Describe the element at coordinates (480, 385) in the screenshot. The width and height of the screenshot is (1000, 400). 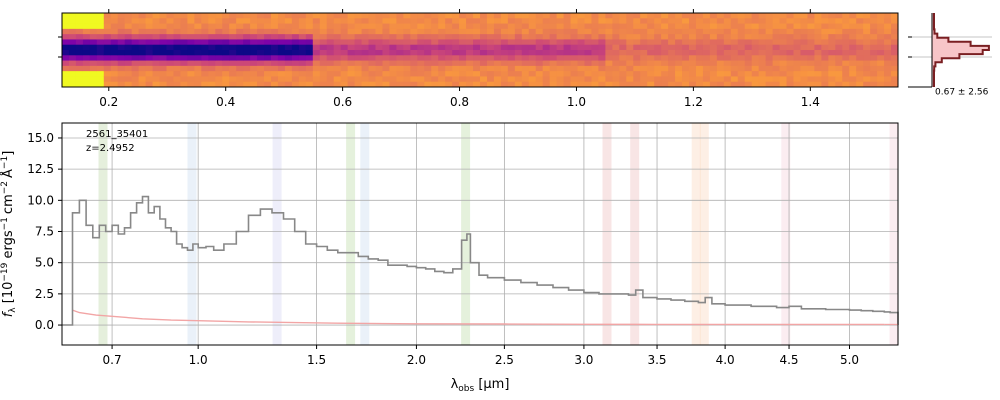
I see `x-axis-label: λobs [μm]` at that location.